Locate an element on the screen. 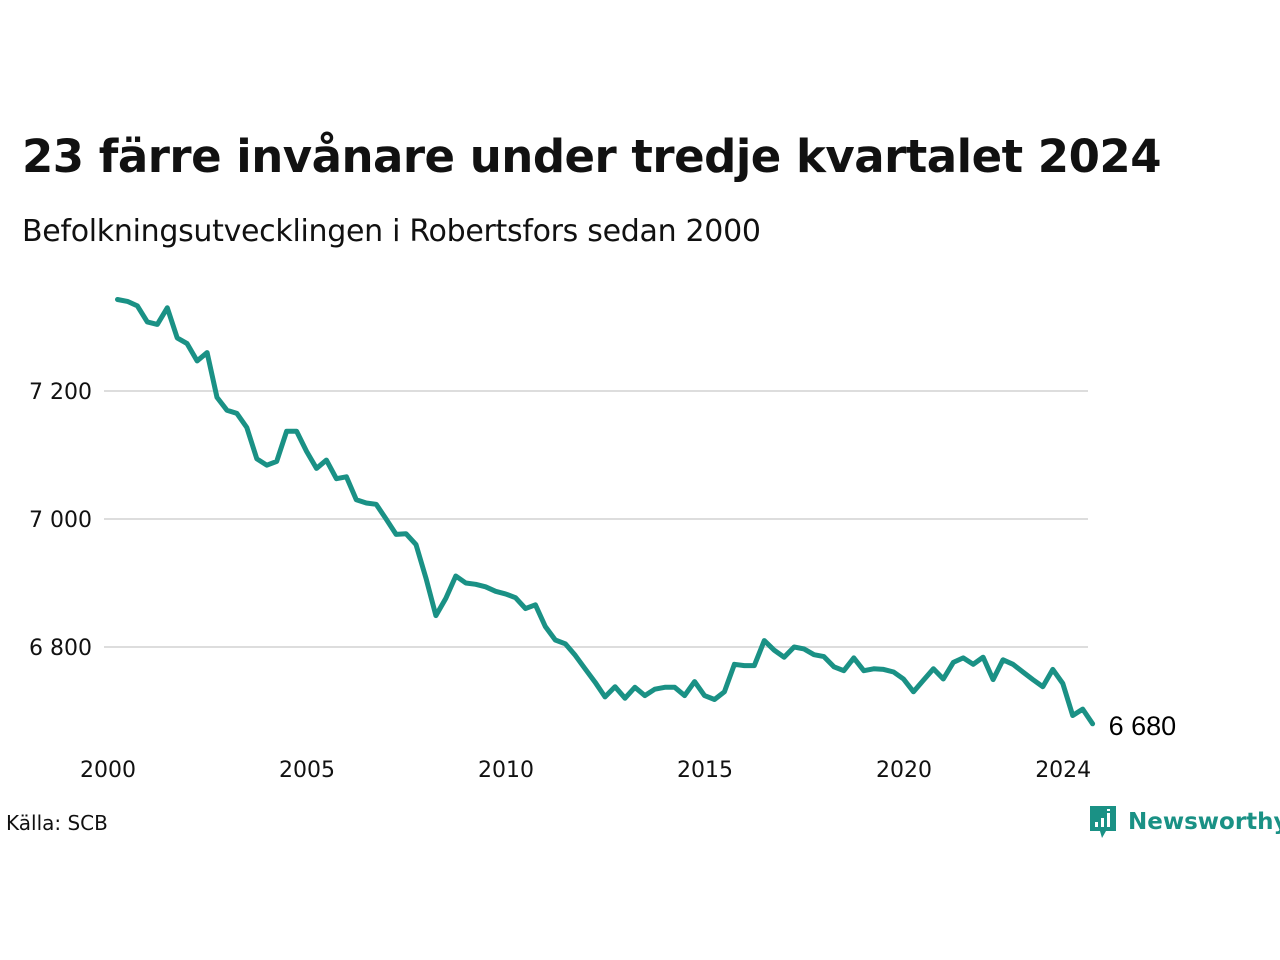 The image size is (1280, 960). x-tick-label-5: 2024 is located at coordinates (1063, 770).